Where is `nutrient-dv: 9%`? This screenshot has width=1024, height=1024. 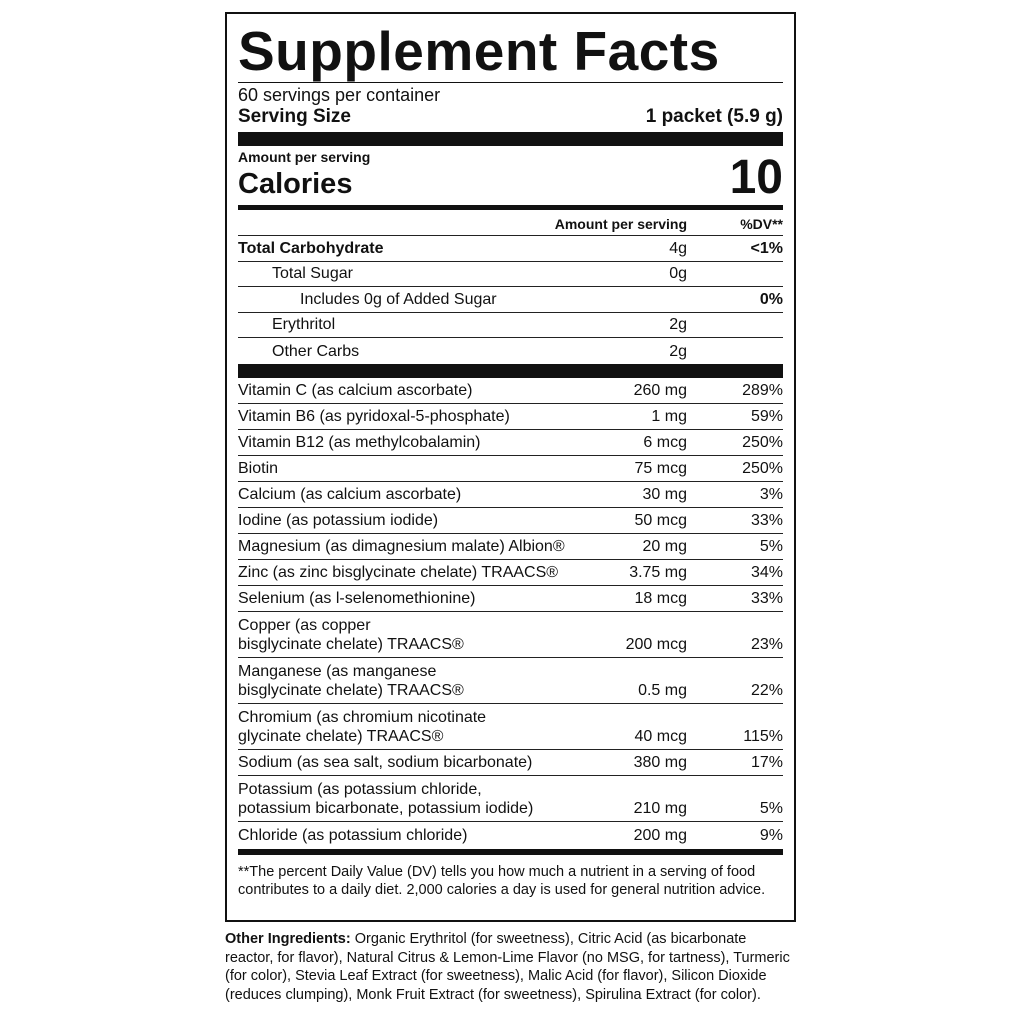
nutrient-dv: 9% is located at coordinates (771, 835).